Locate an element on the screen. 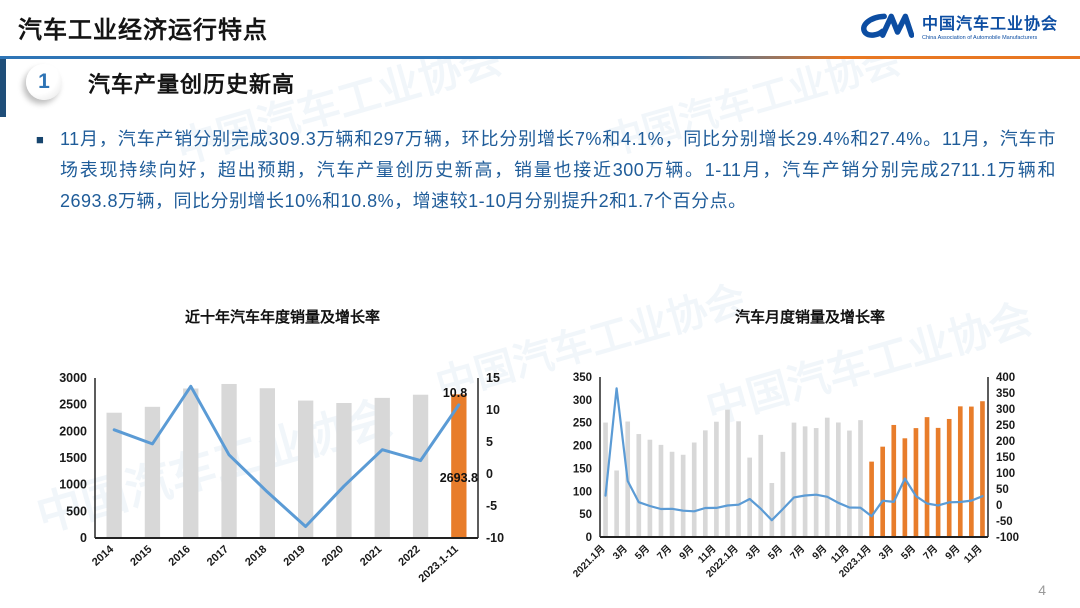 Image resolution: width=1080 pixels, height=608 pixels. y1-tick-label: 50 is located at coordinates (585, 515).